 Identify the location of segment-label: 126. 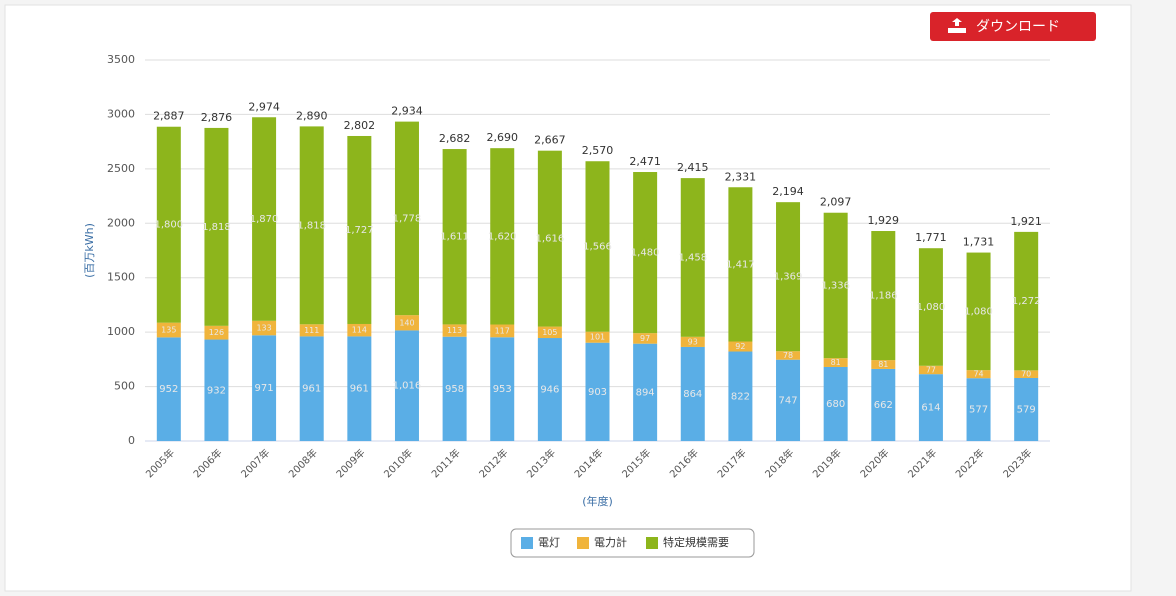
(216, 332).